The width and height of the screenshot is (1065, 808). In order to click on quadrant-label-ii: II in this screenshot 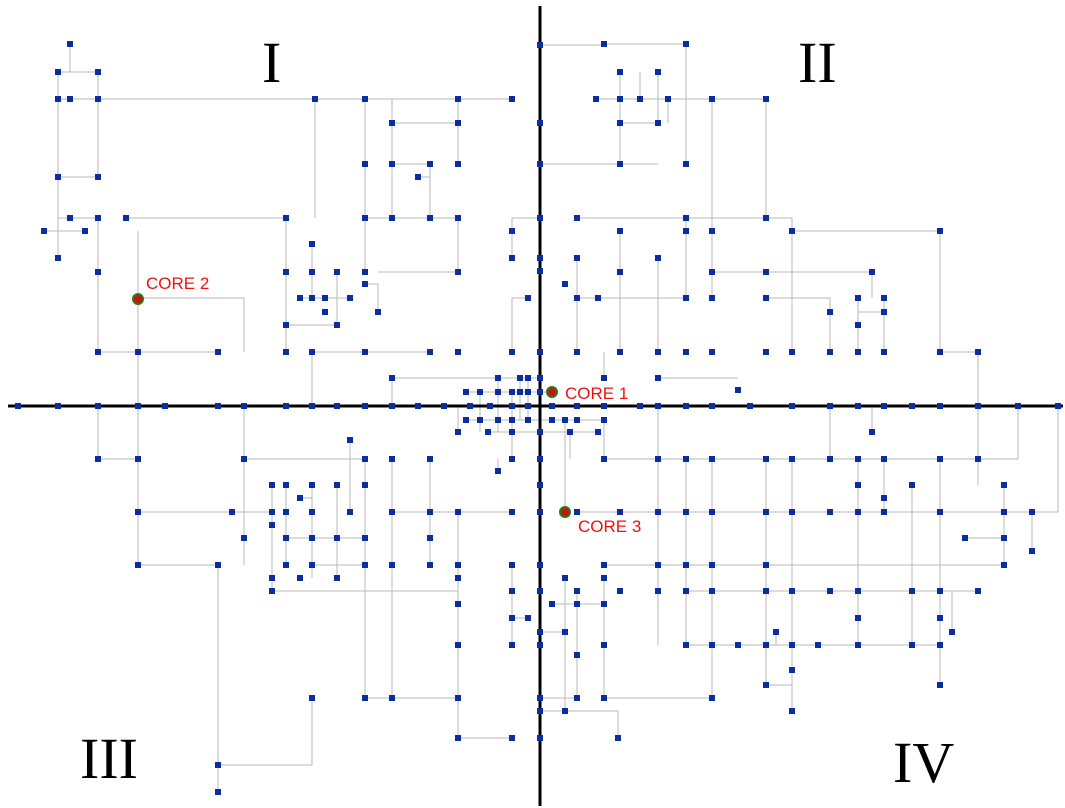, I will do `click(817, 62)`.